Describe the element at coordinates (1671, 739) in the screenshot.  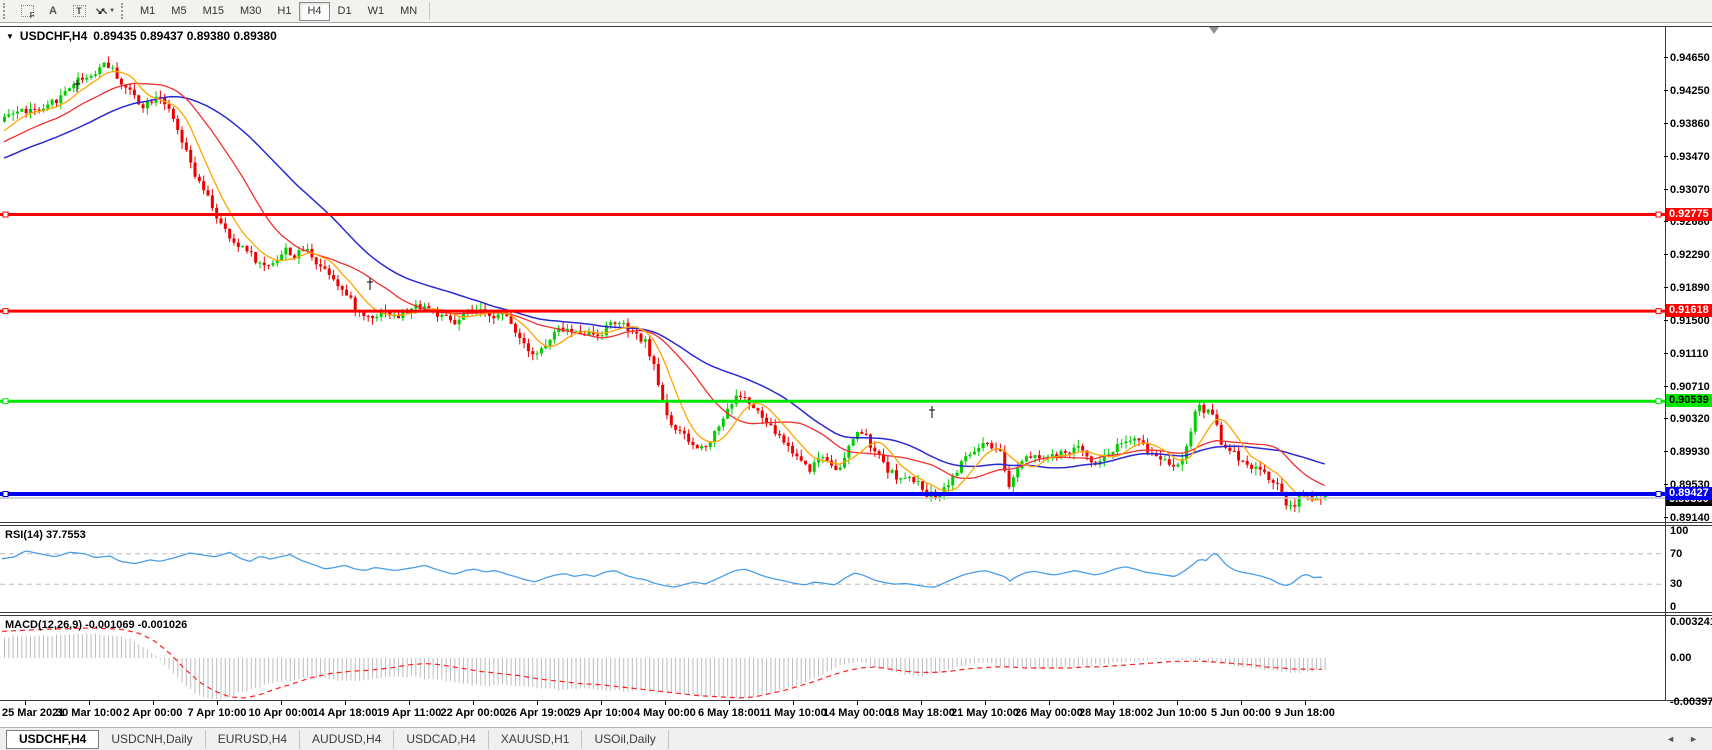
I see `tab-scroll-left-icon: ◄` at that location.